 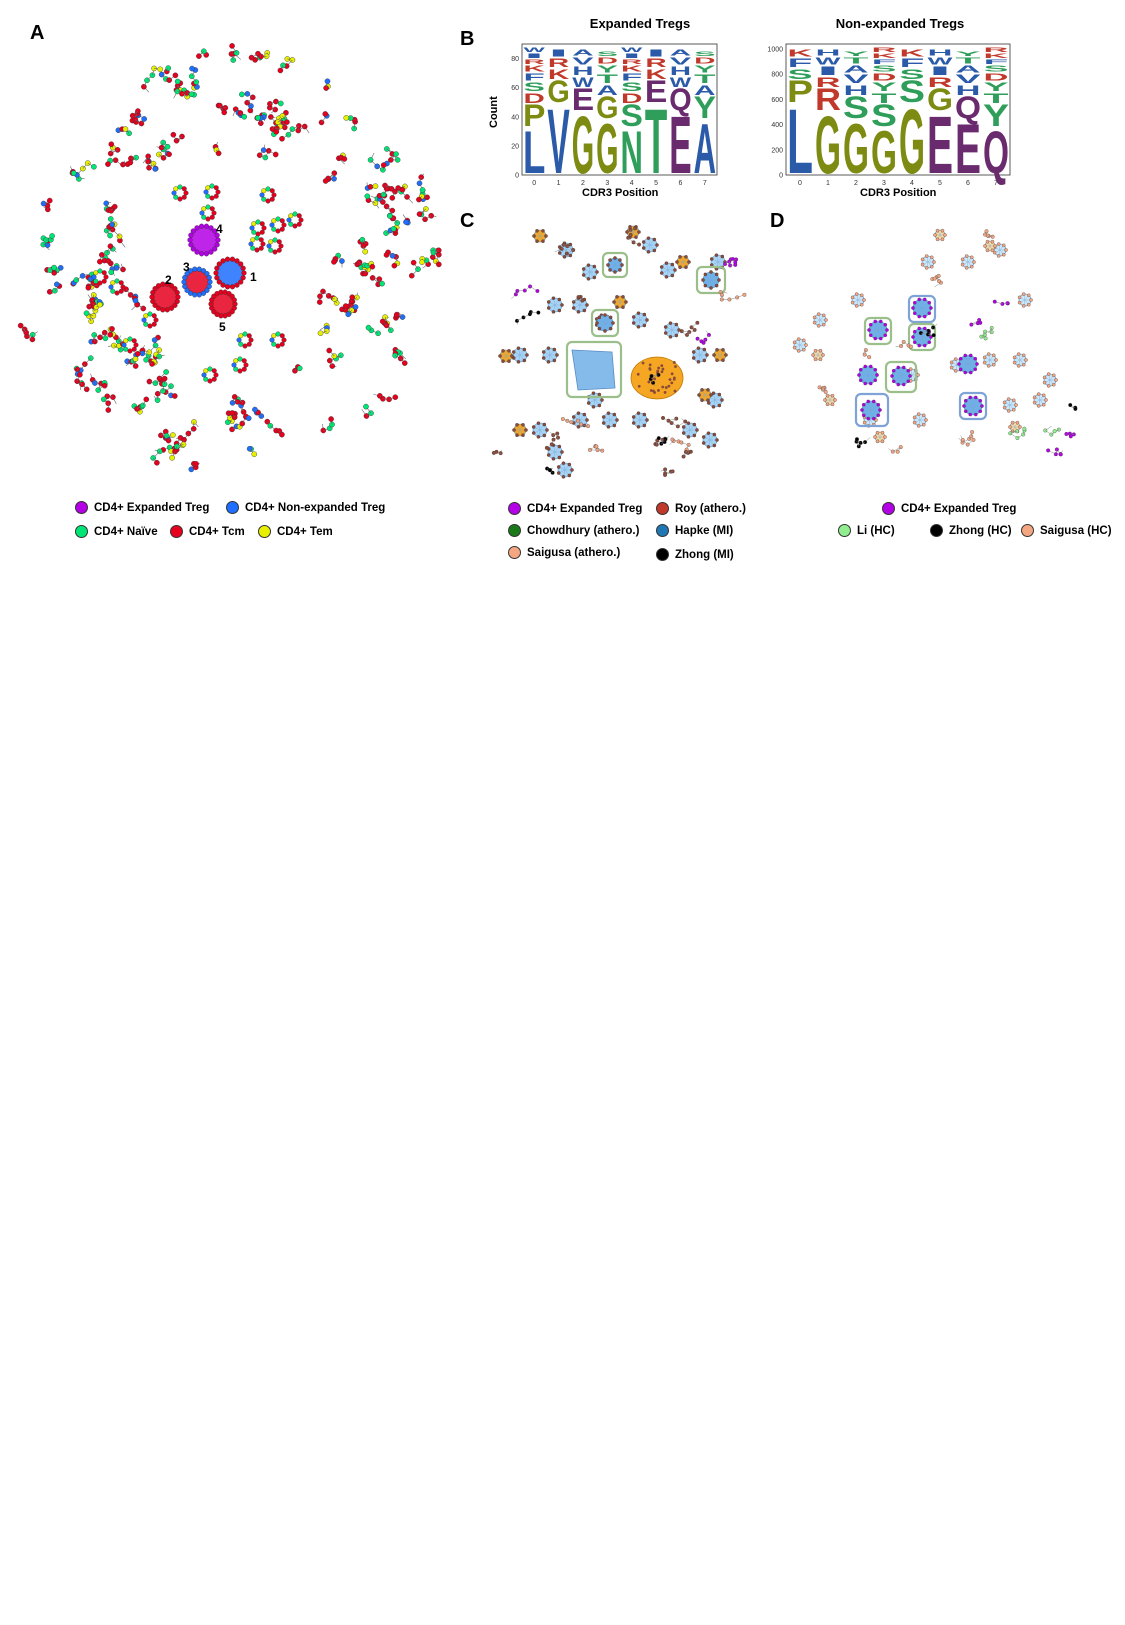 I want to click on legend-item: Li (HC), so click(x=866, y=530).